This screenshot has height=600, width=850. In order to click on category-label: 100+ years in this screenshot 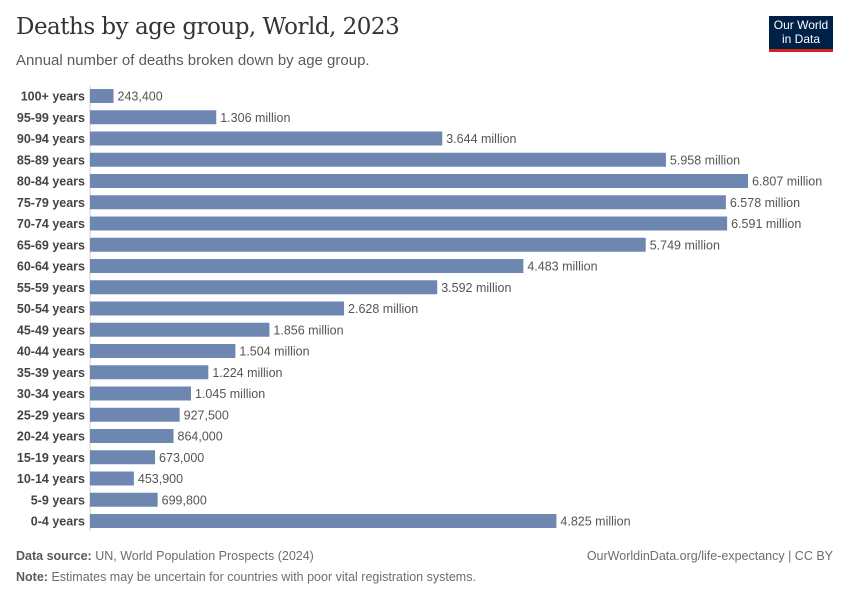, I will do `click(53, 97)`.